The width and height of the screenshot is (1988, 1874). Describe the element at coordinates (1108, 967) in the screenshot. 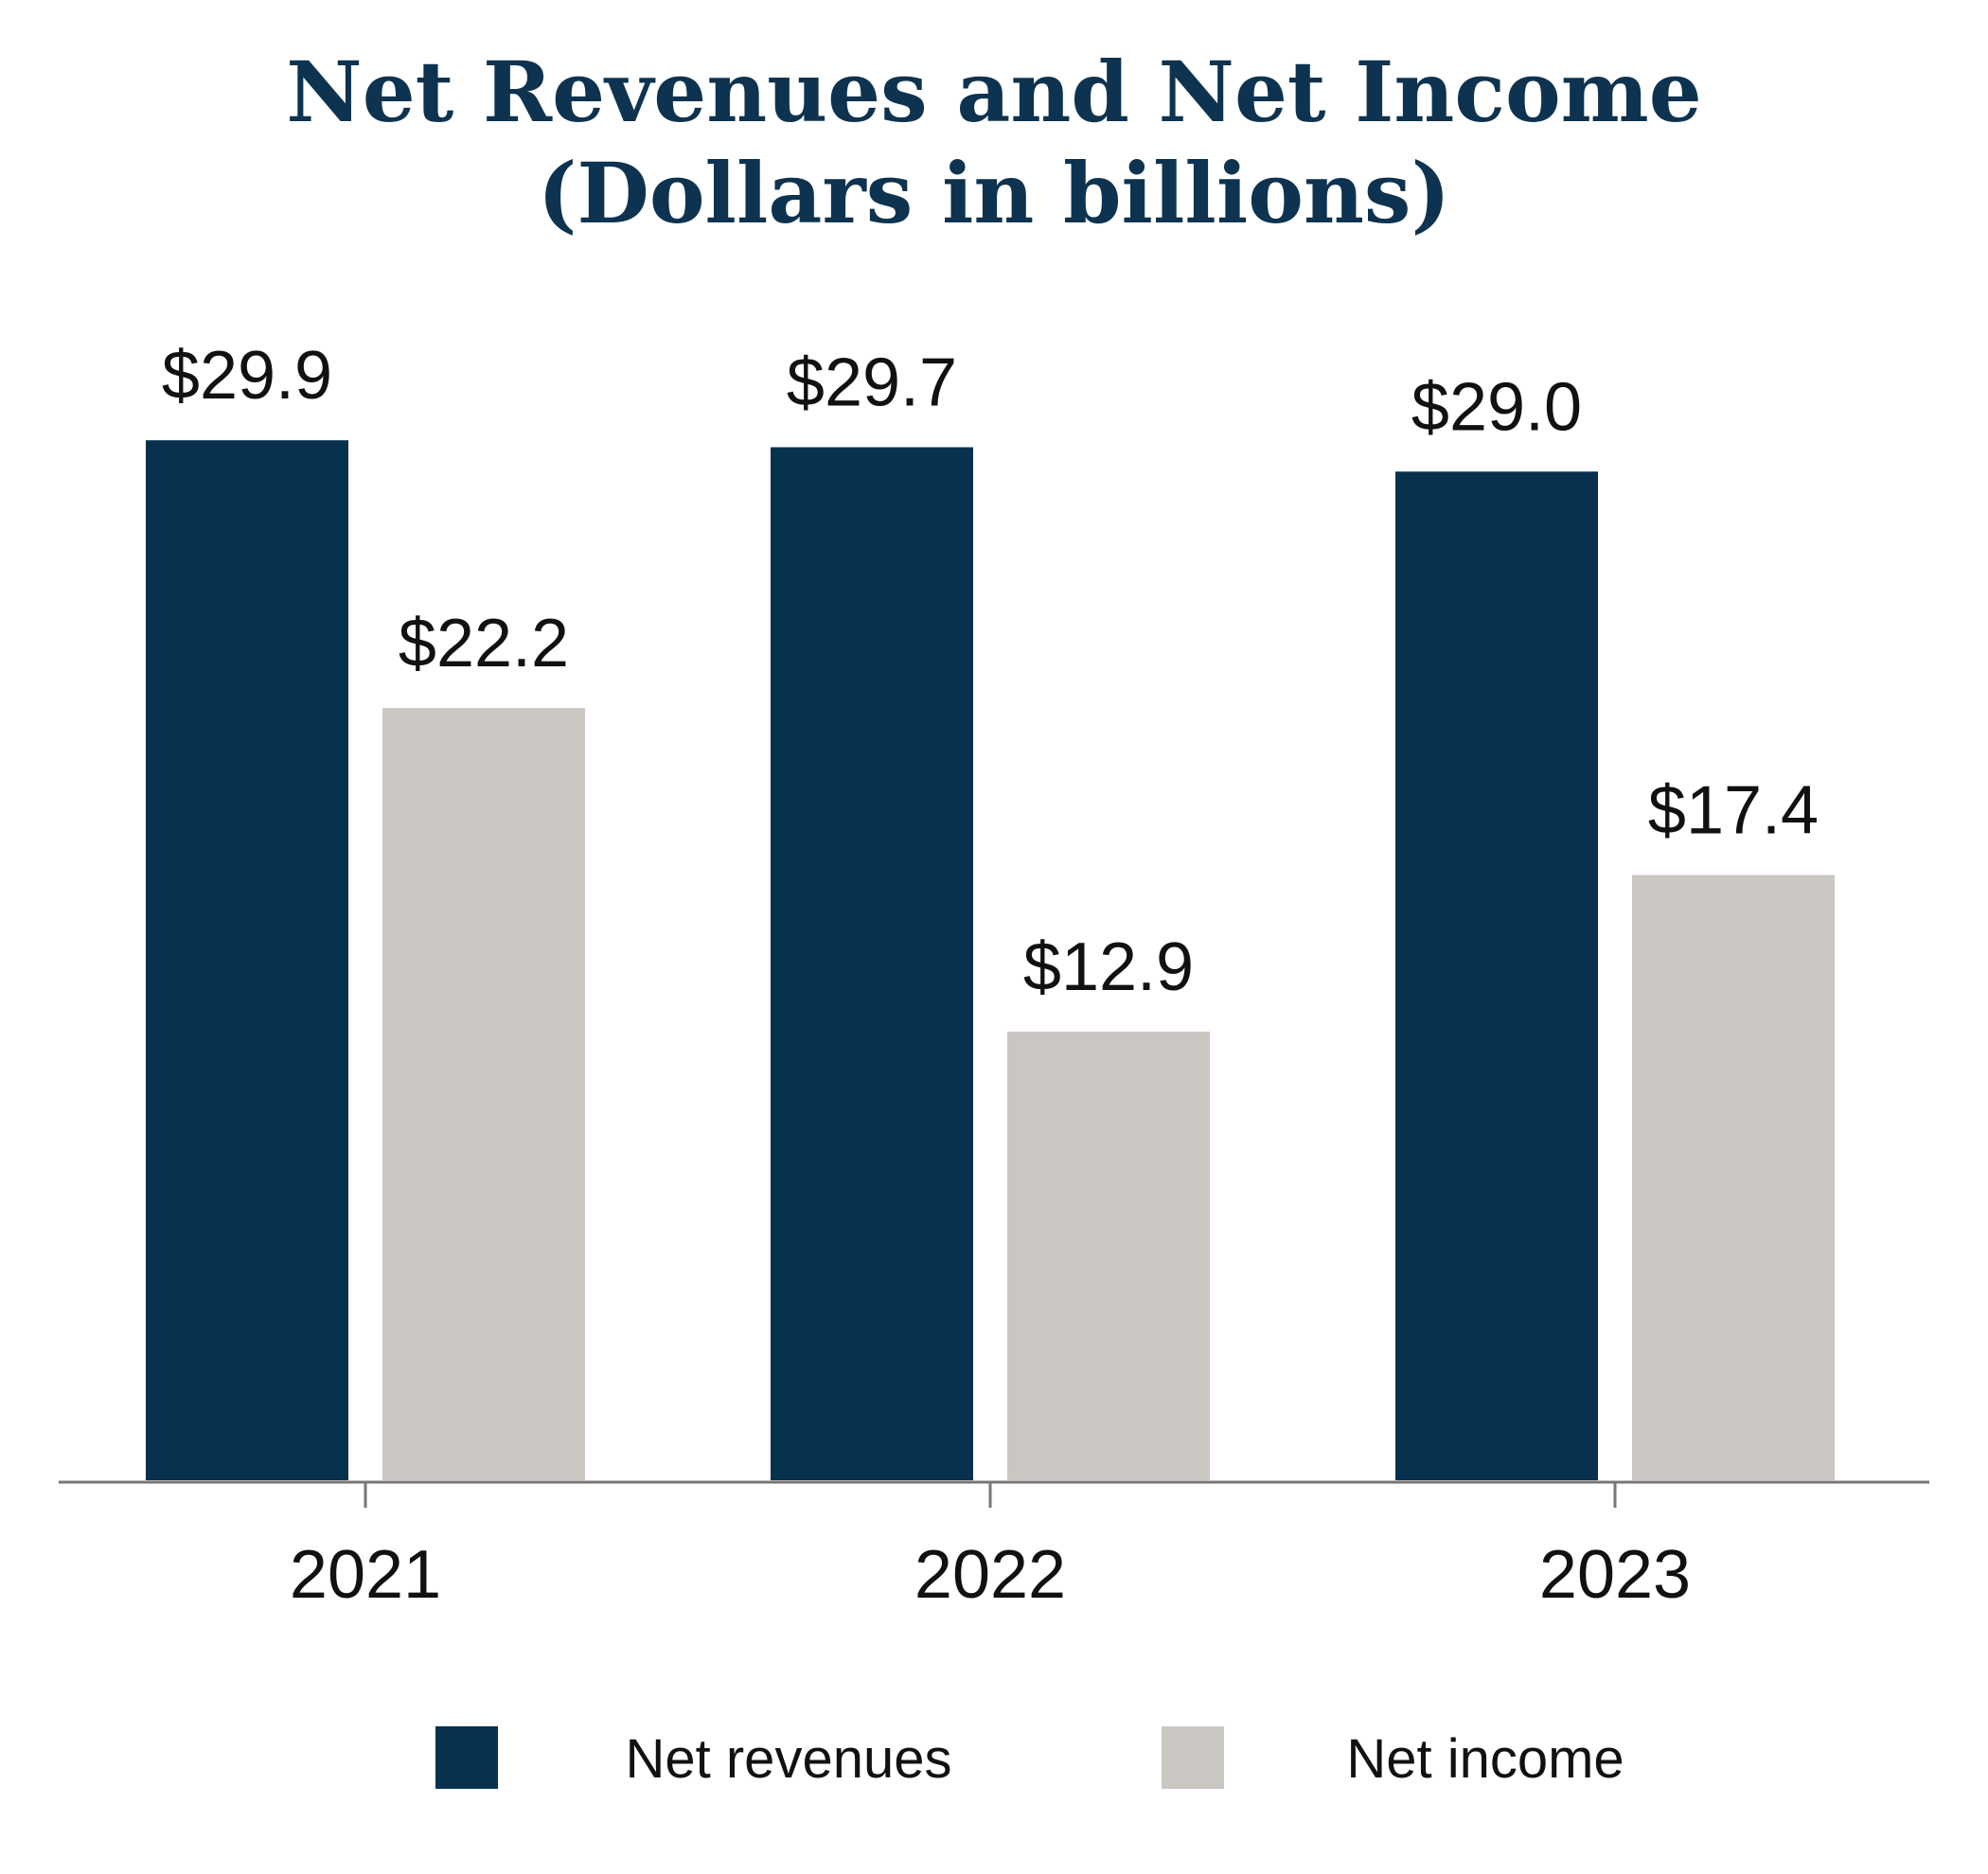

I see `data-label-net-income-2022: $12.9` at that location.